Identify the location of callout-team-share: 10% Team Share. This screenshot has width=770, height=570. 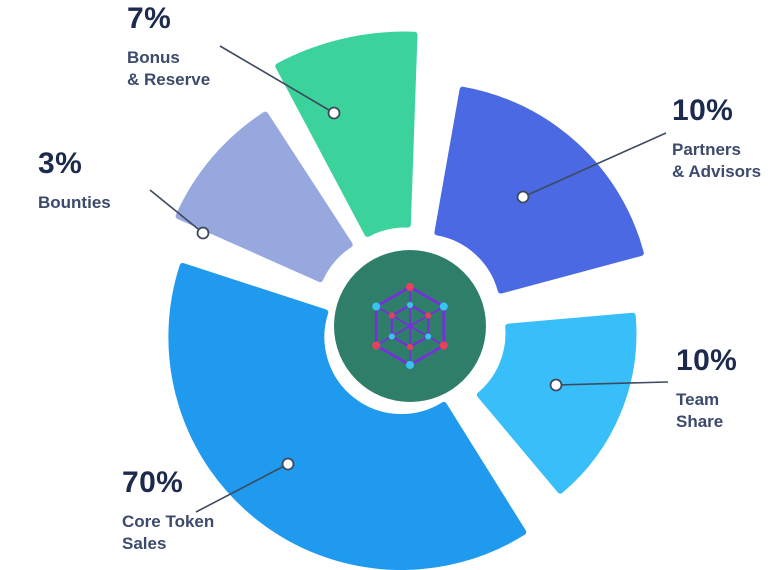
(706, 389).